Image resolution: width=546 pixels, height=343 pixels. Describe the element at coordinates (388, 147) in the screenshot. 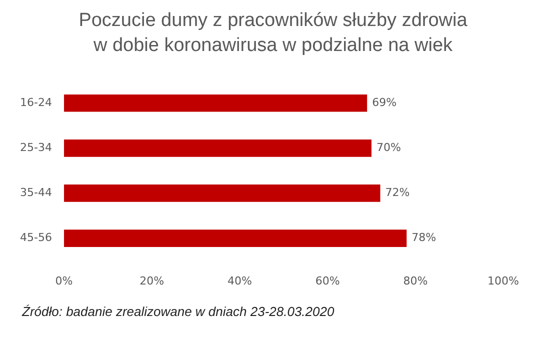

I see `data-label: 70%` at that location.